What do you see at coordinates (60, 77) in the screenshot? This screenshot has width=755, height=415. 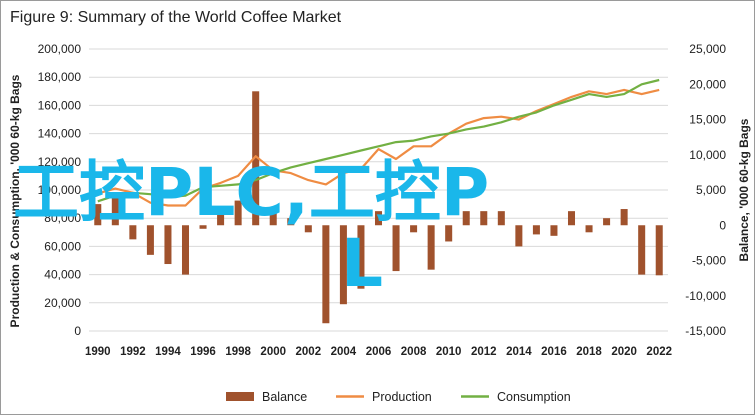 I see `left-tick-label: 180,000` at bounding box center [60, 77].